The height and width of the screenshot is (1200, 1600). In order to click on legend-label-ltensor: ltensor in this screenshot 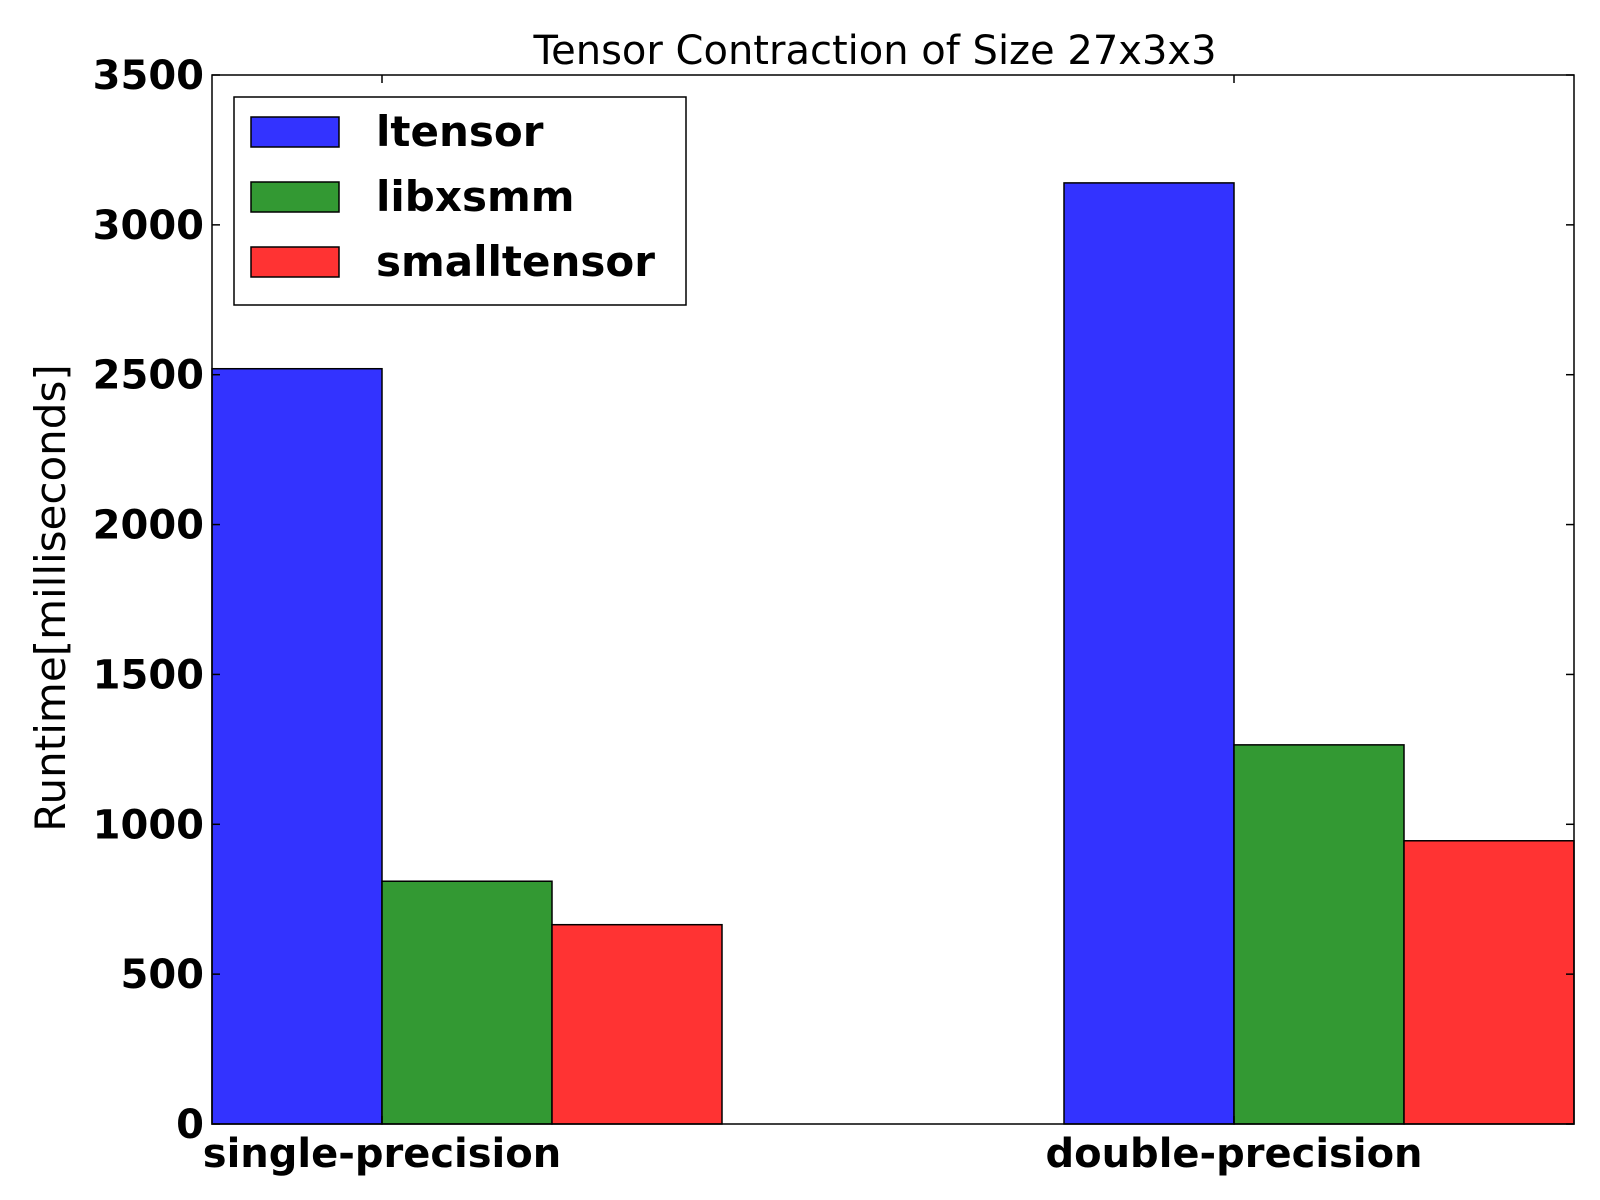, I will do `click(460, 131)`.